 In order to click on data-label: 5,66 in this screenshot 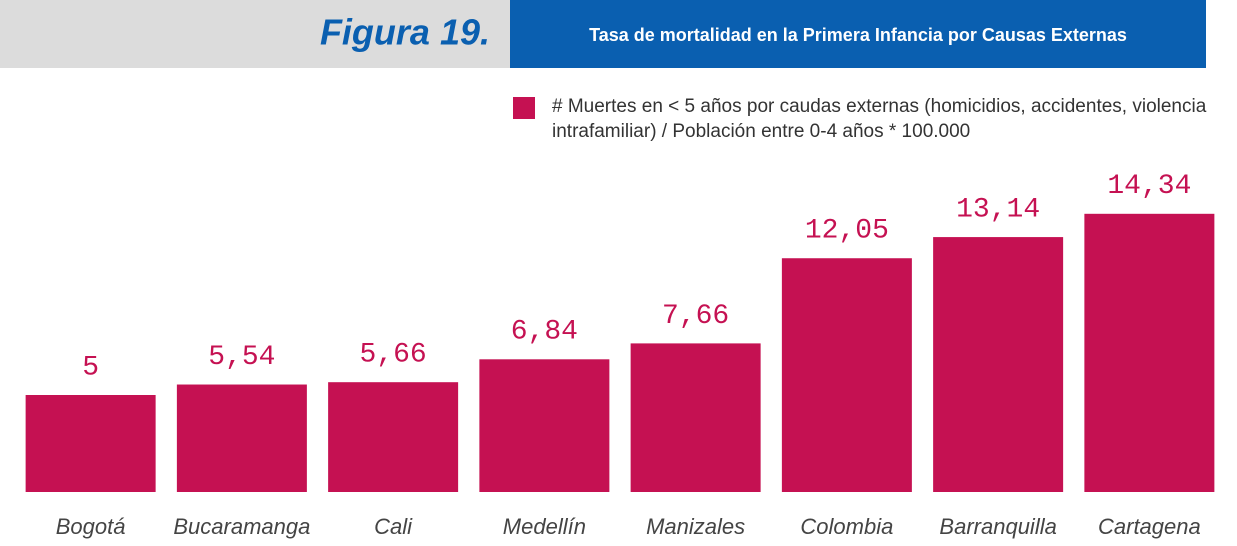, I will do `click(393, 355)`.